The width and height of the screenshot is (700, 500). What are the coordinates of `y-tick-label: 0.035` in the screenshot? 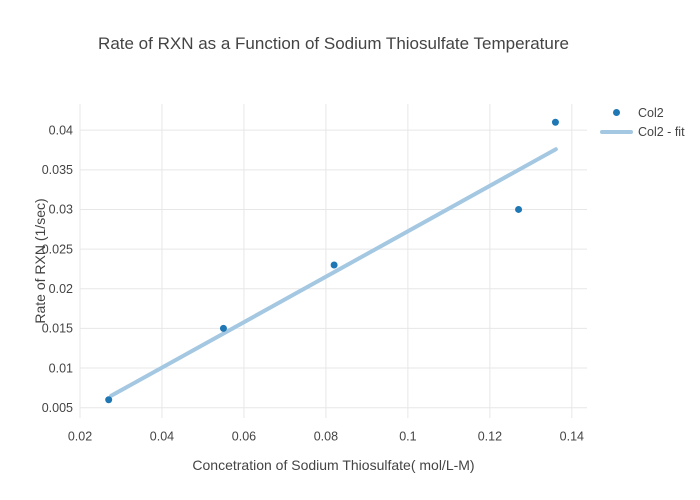 It's located at (57, 170).